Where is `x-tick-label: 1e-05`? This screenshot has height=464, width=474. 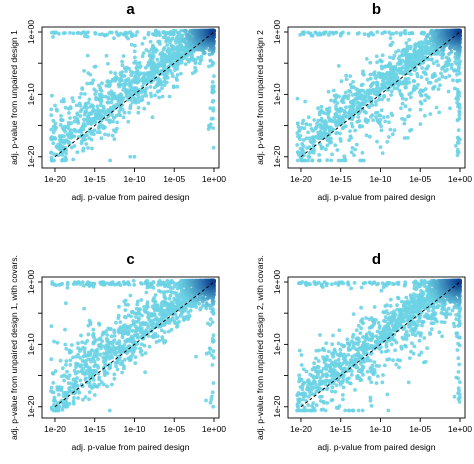
x-tick-label: 1e-05 is located at coordinates (420, 179).